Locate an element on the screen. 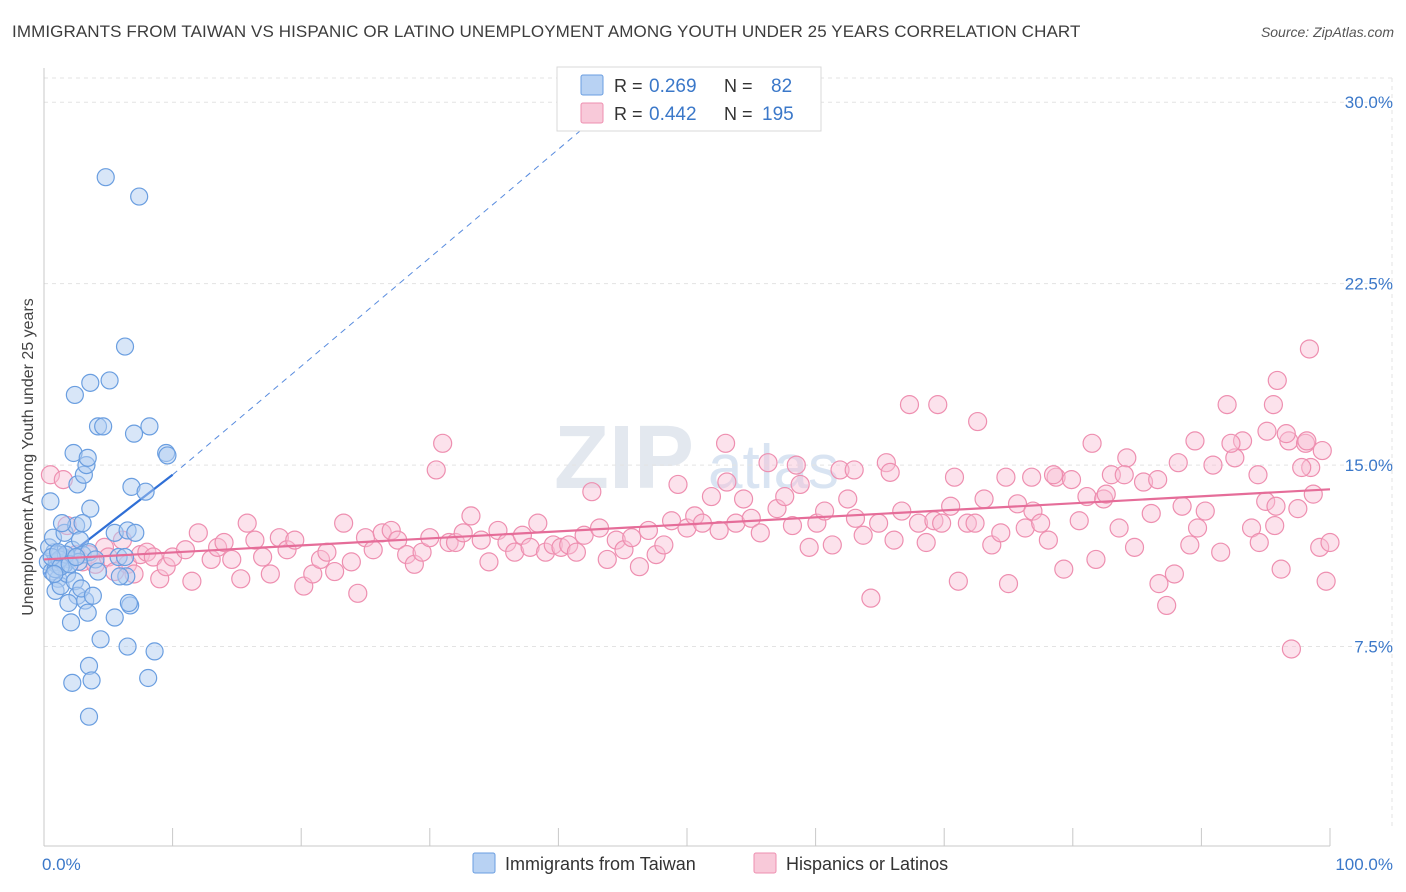 The height and width of the screenshot is (892, 1406). source-credit: Source: ZipAtlas.com is located at coordinates (1327, 32).